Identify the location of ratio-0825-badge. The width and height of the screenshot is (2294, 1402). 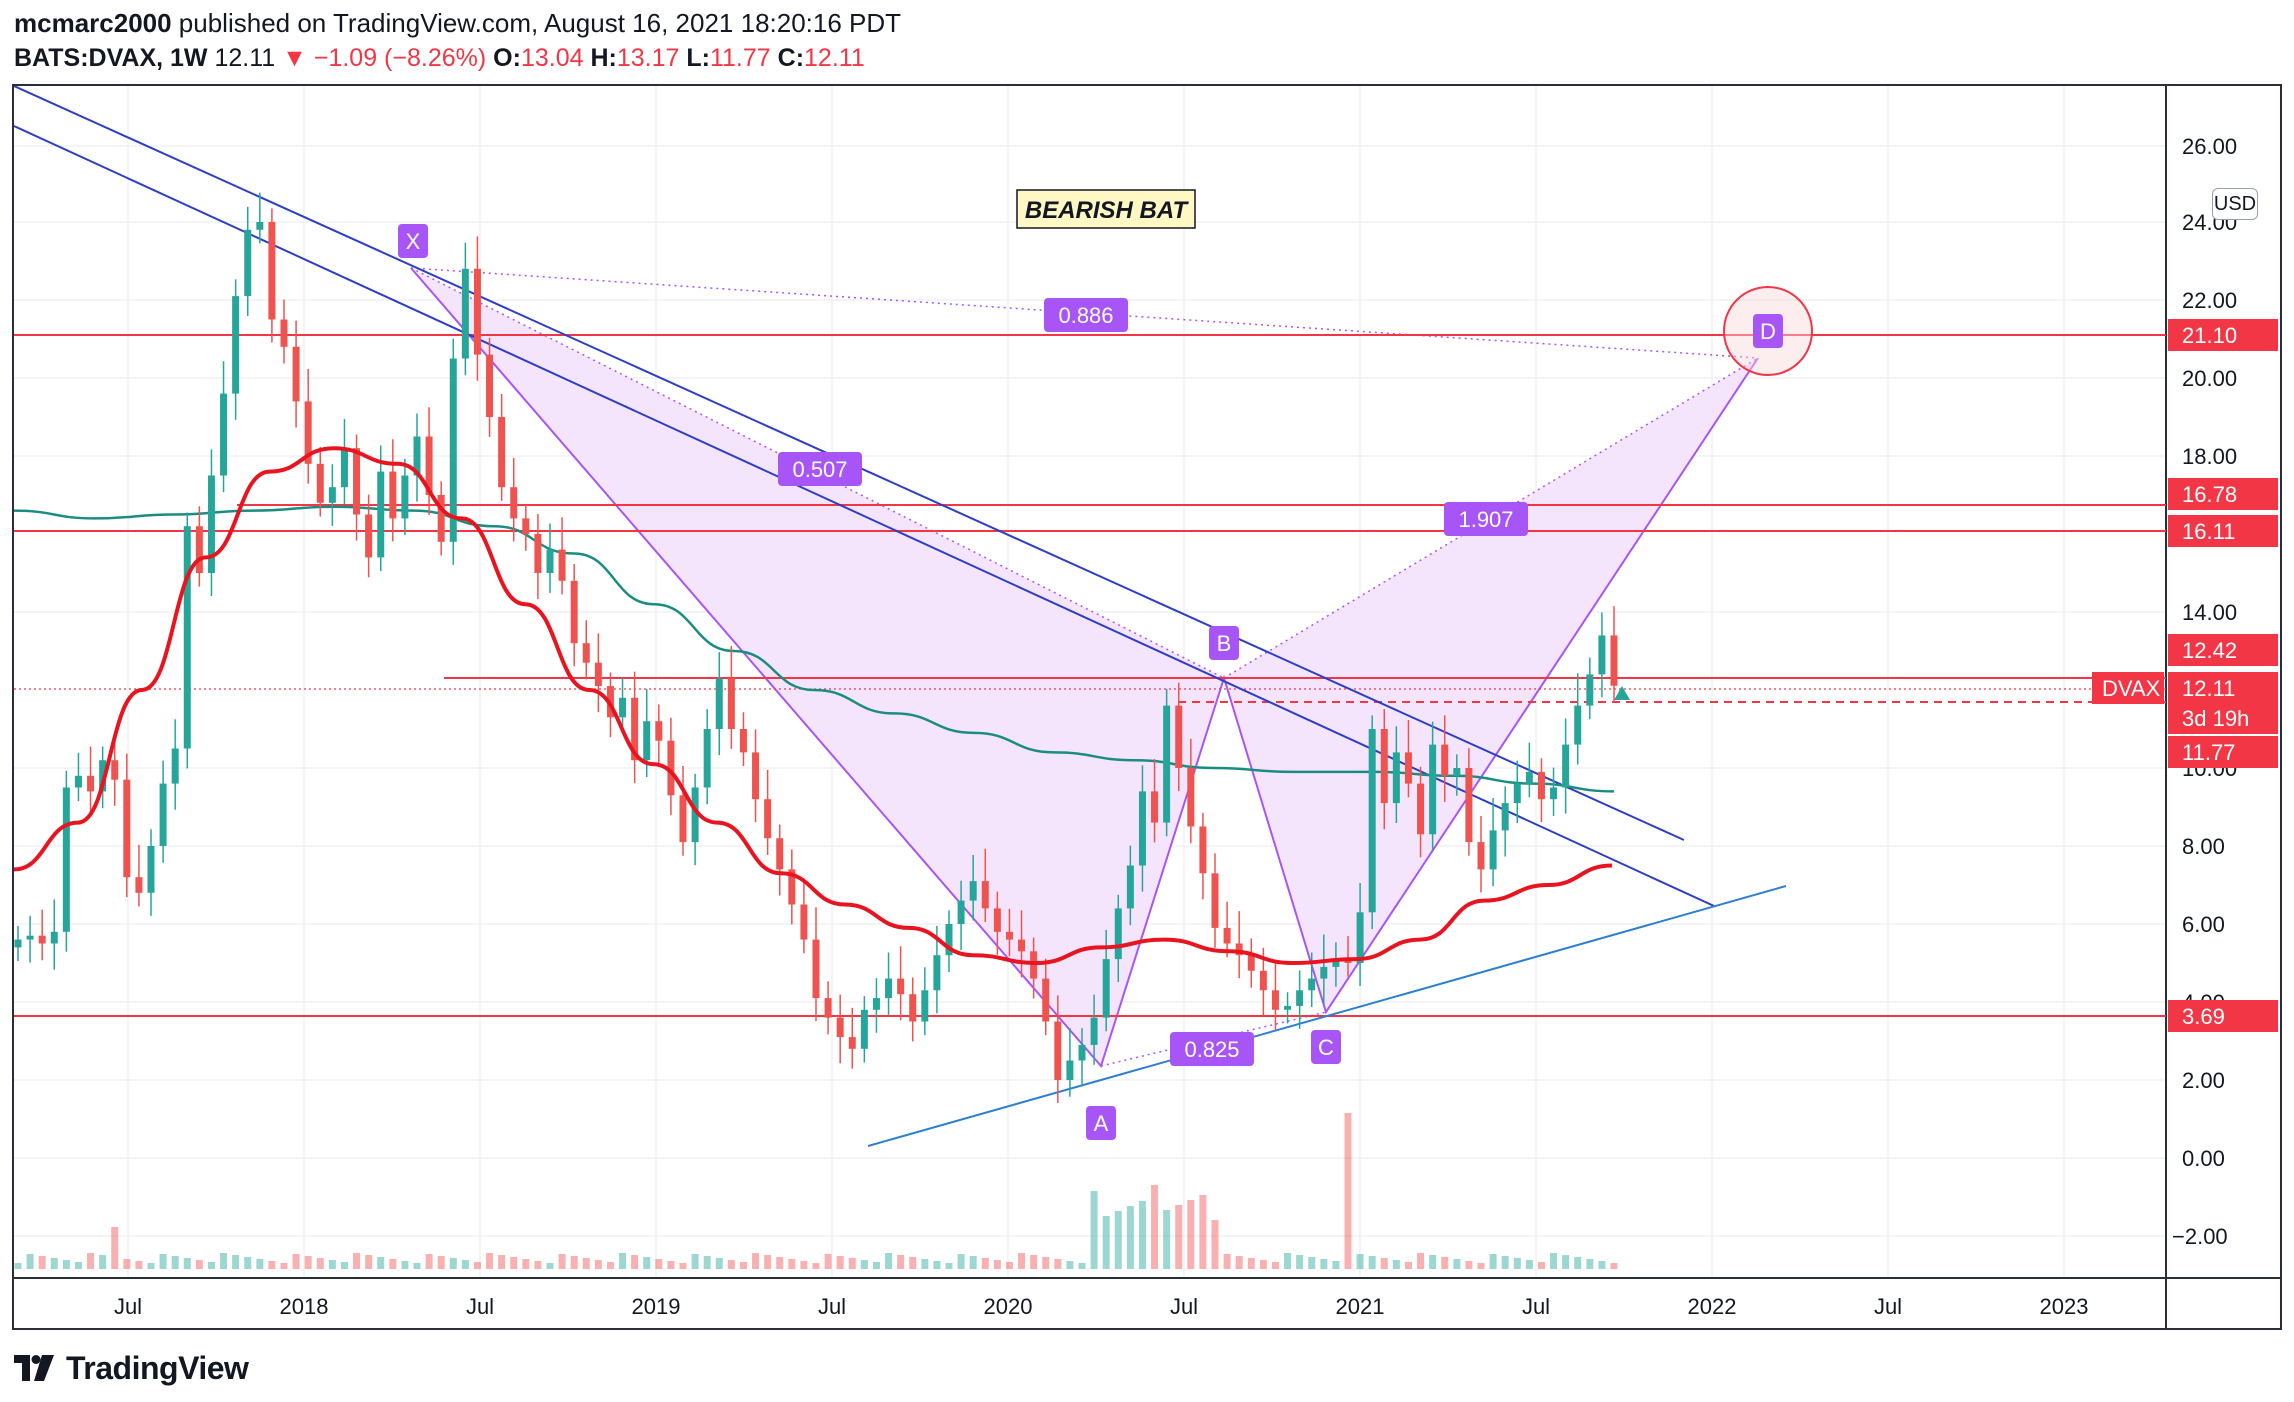
(1212, 1049).